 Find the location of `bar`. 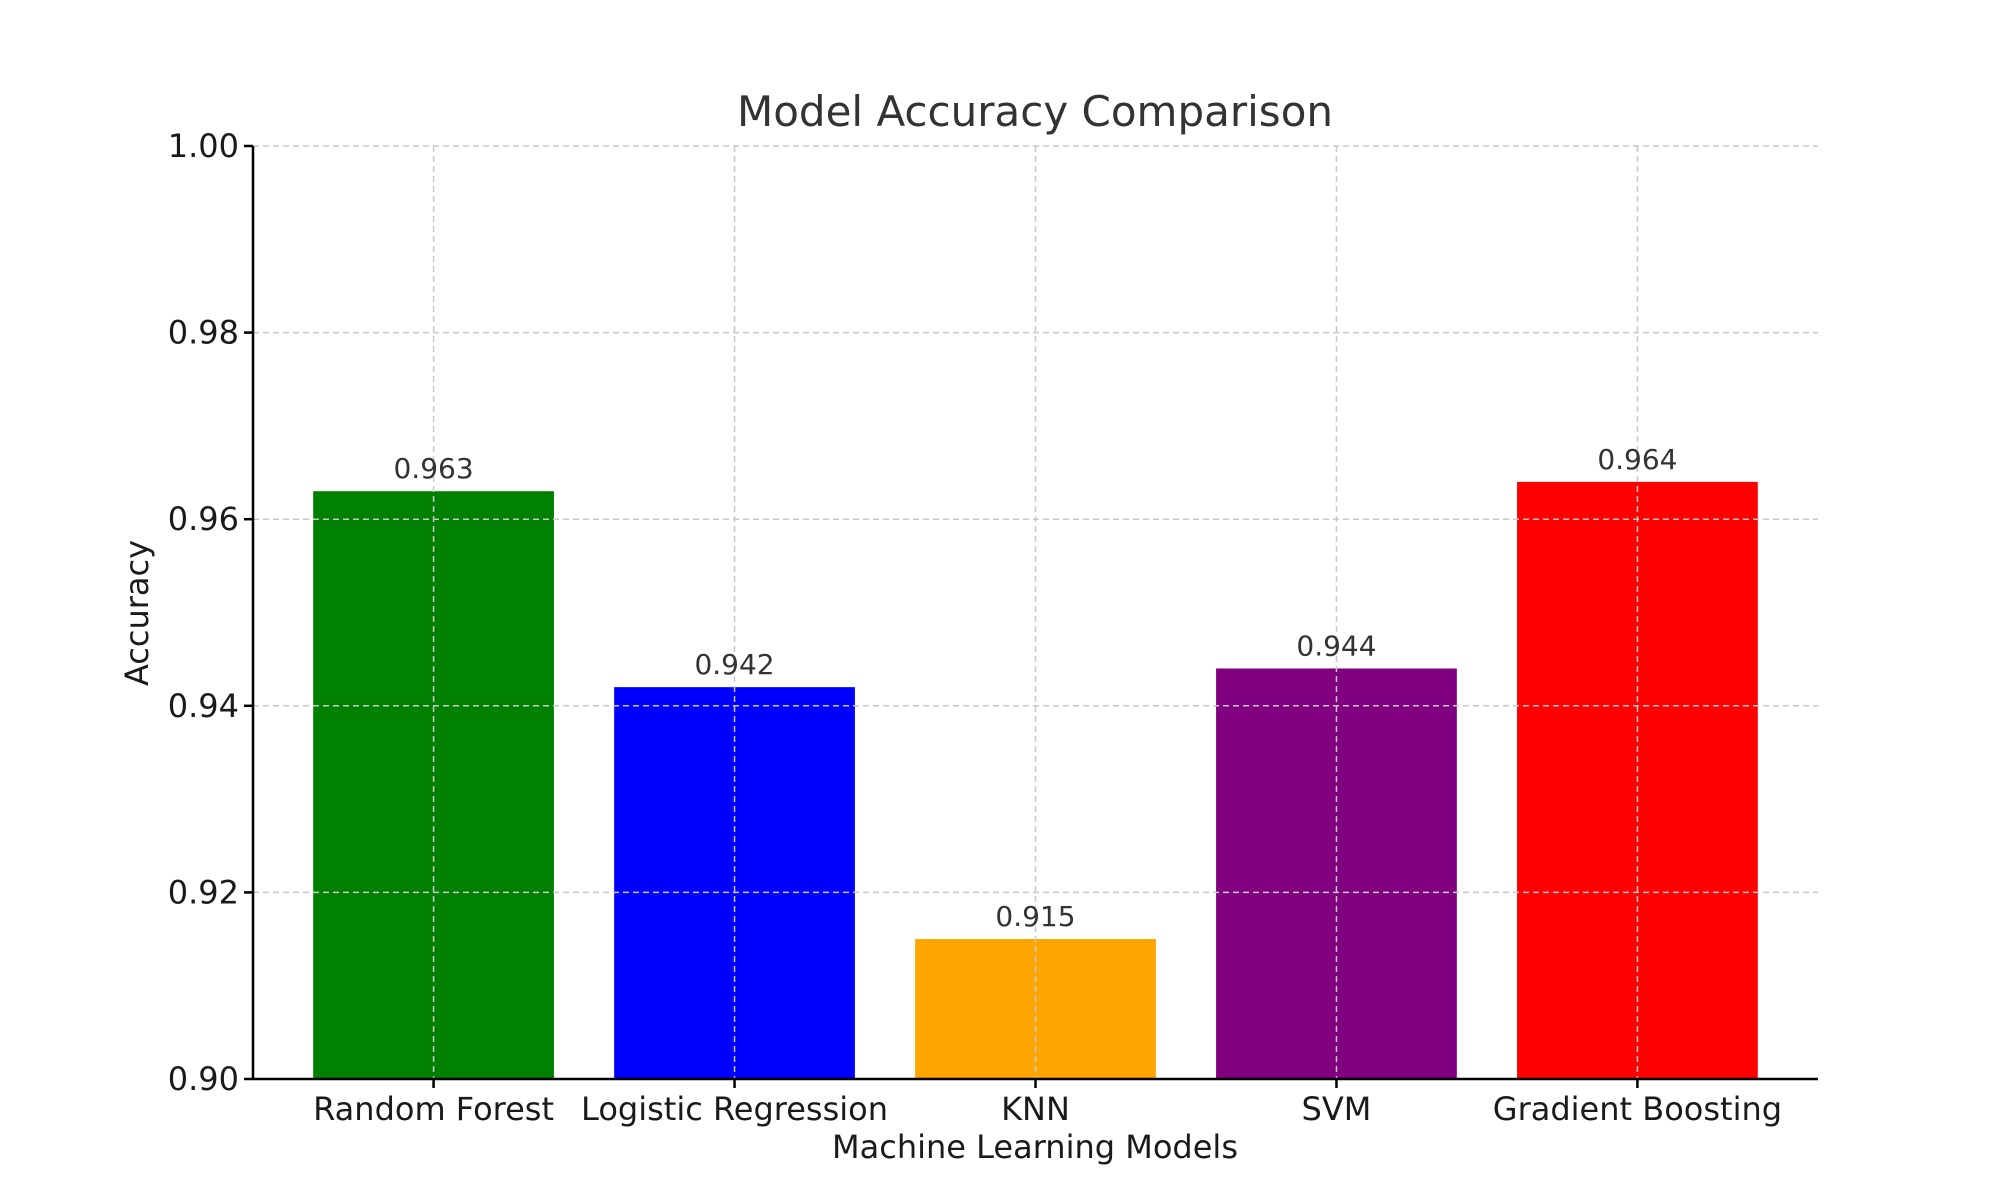

bar is located at coordinates (734, 883).